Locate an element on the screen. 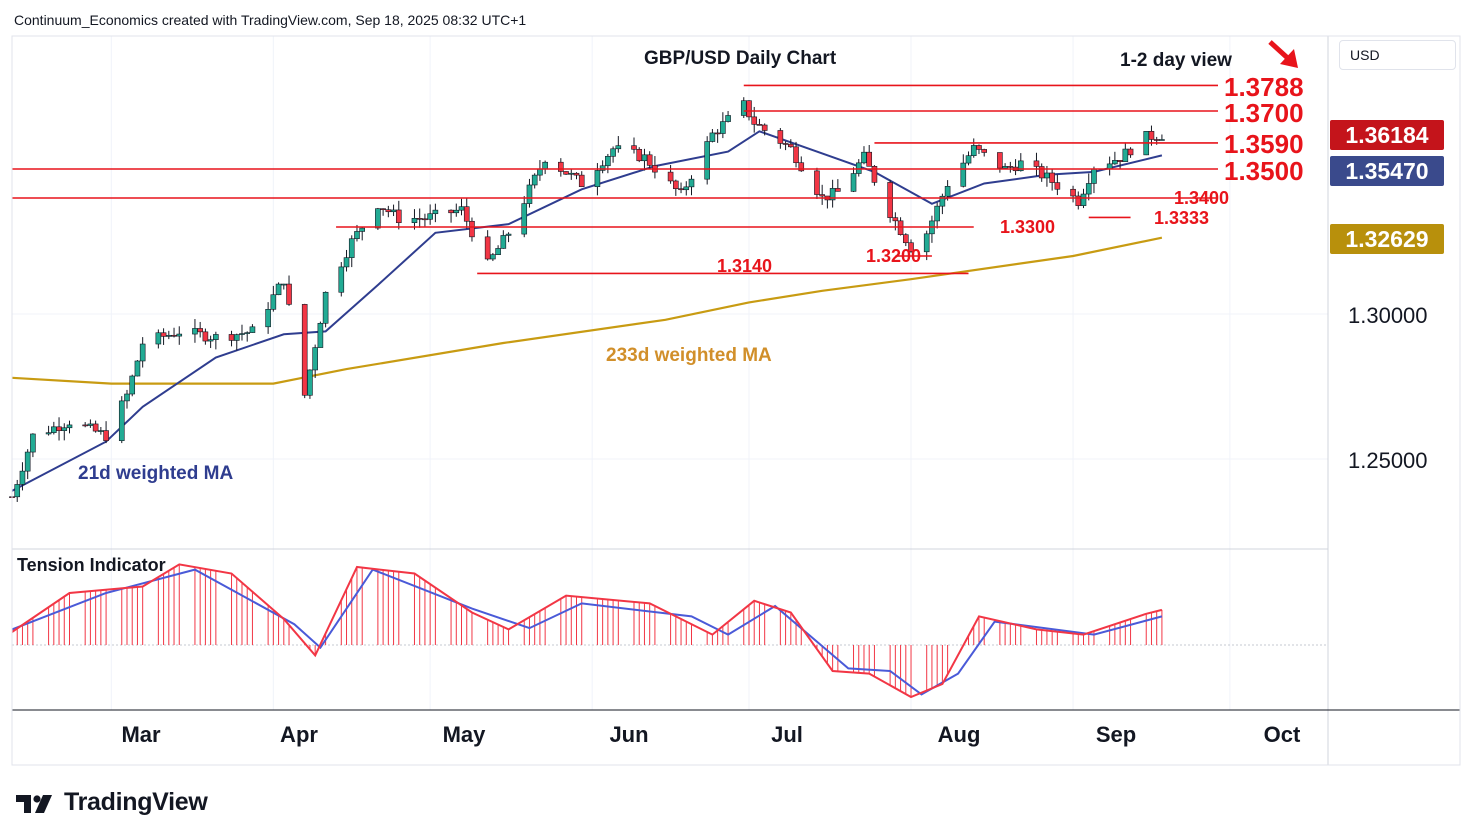 Image resolution: width=1474 pixels, height=840 pixels. level-label-13200: 1.3200 is located at coordinates (894, 256).